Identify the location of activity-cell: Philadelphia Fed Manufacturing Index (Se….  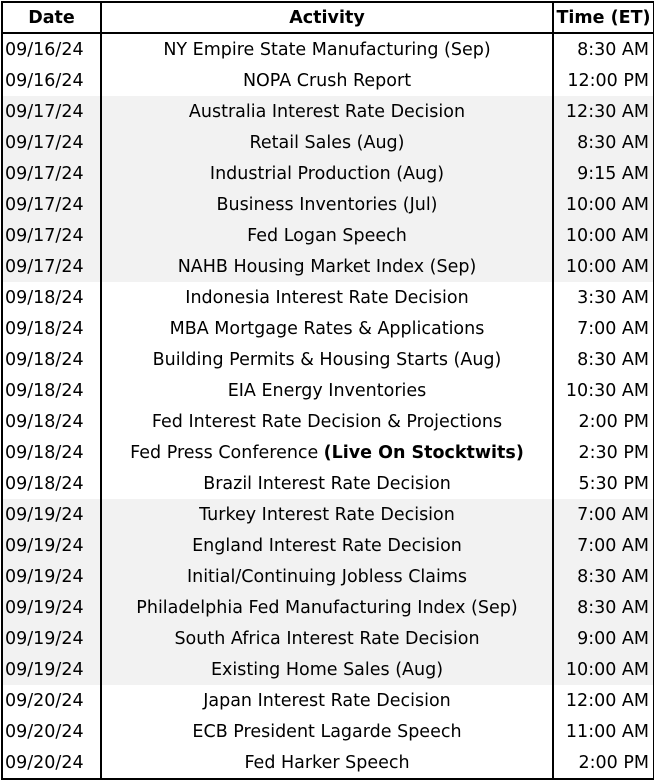
(327, 607).